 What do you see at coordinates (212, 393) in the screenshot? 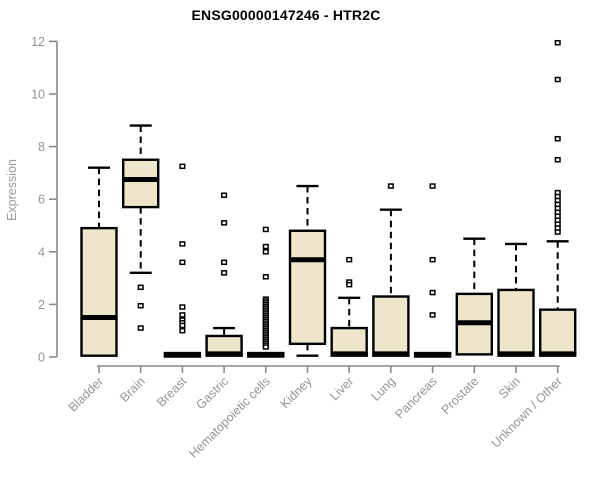
I see `x-tick-label-gastric: Gastric` at bounding box center [212, 393].